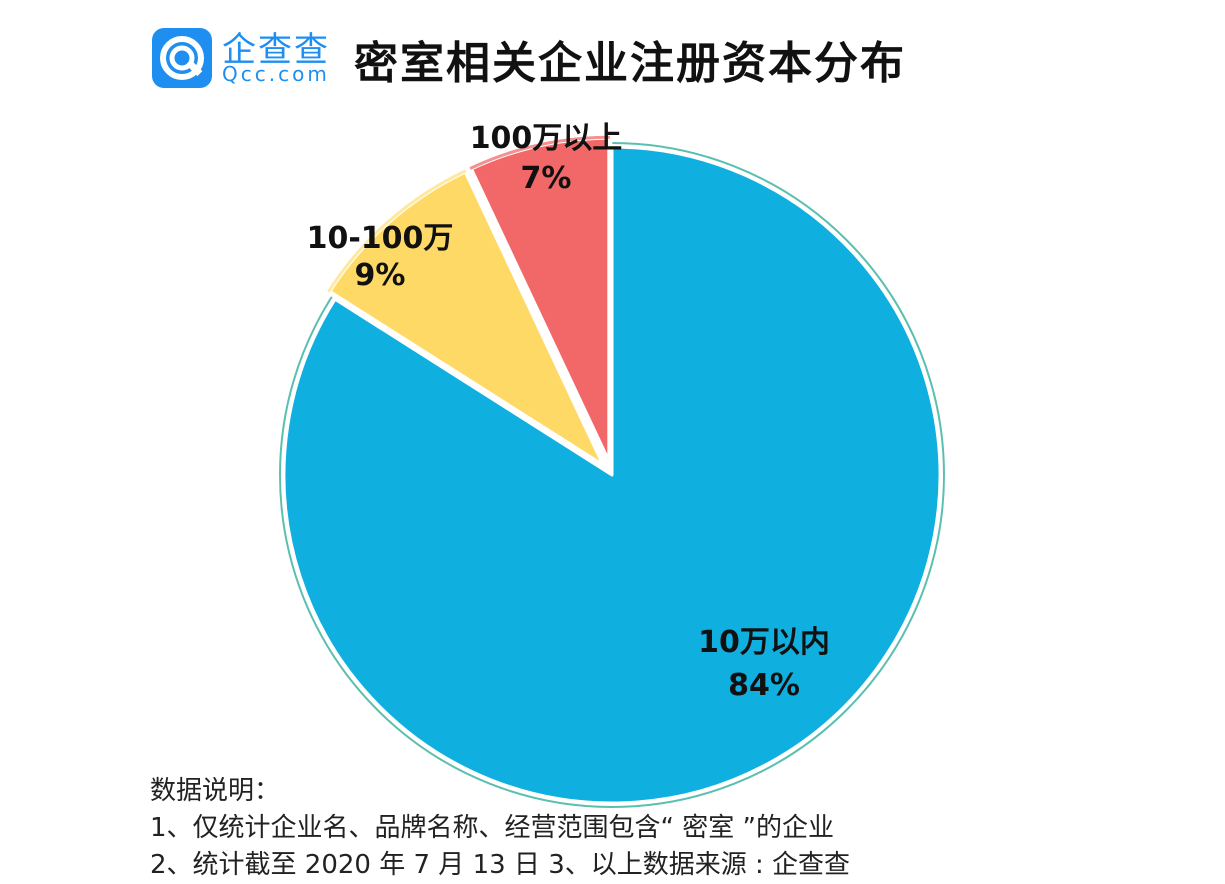 The width and height of the screenshot is (1225, 884). I want to click on notes-heading: 数据说明：, so click(215, 791).